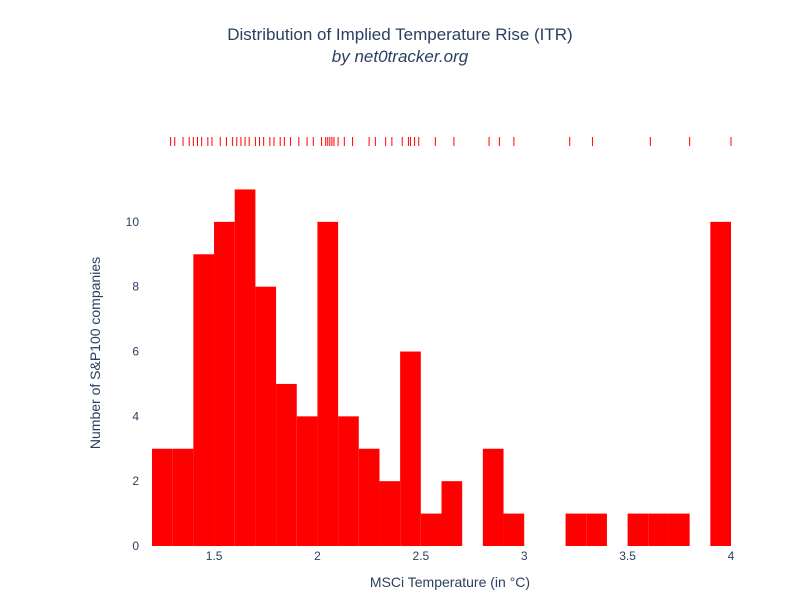 This screenshot has width=800, height=600. I want to click on y-tick-label: 6, so click(135, 352).